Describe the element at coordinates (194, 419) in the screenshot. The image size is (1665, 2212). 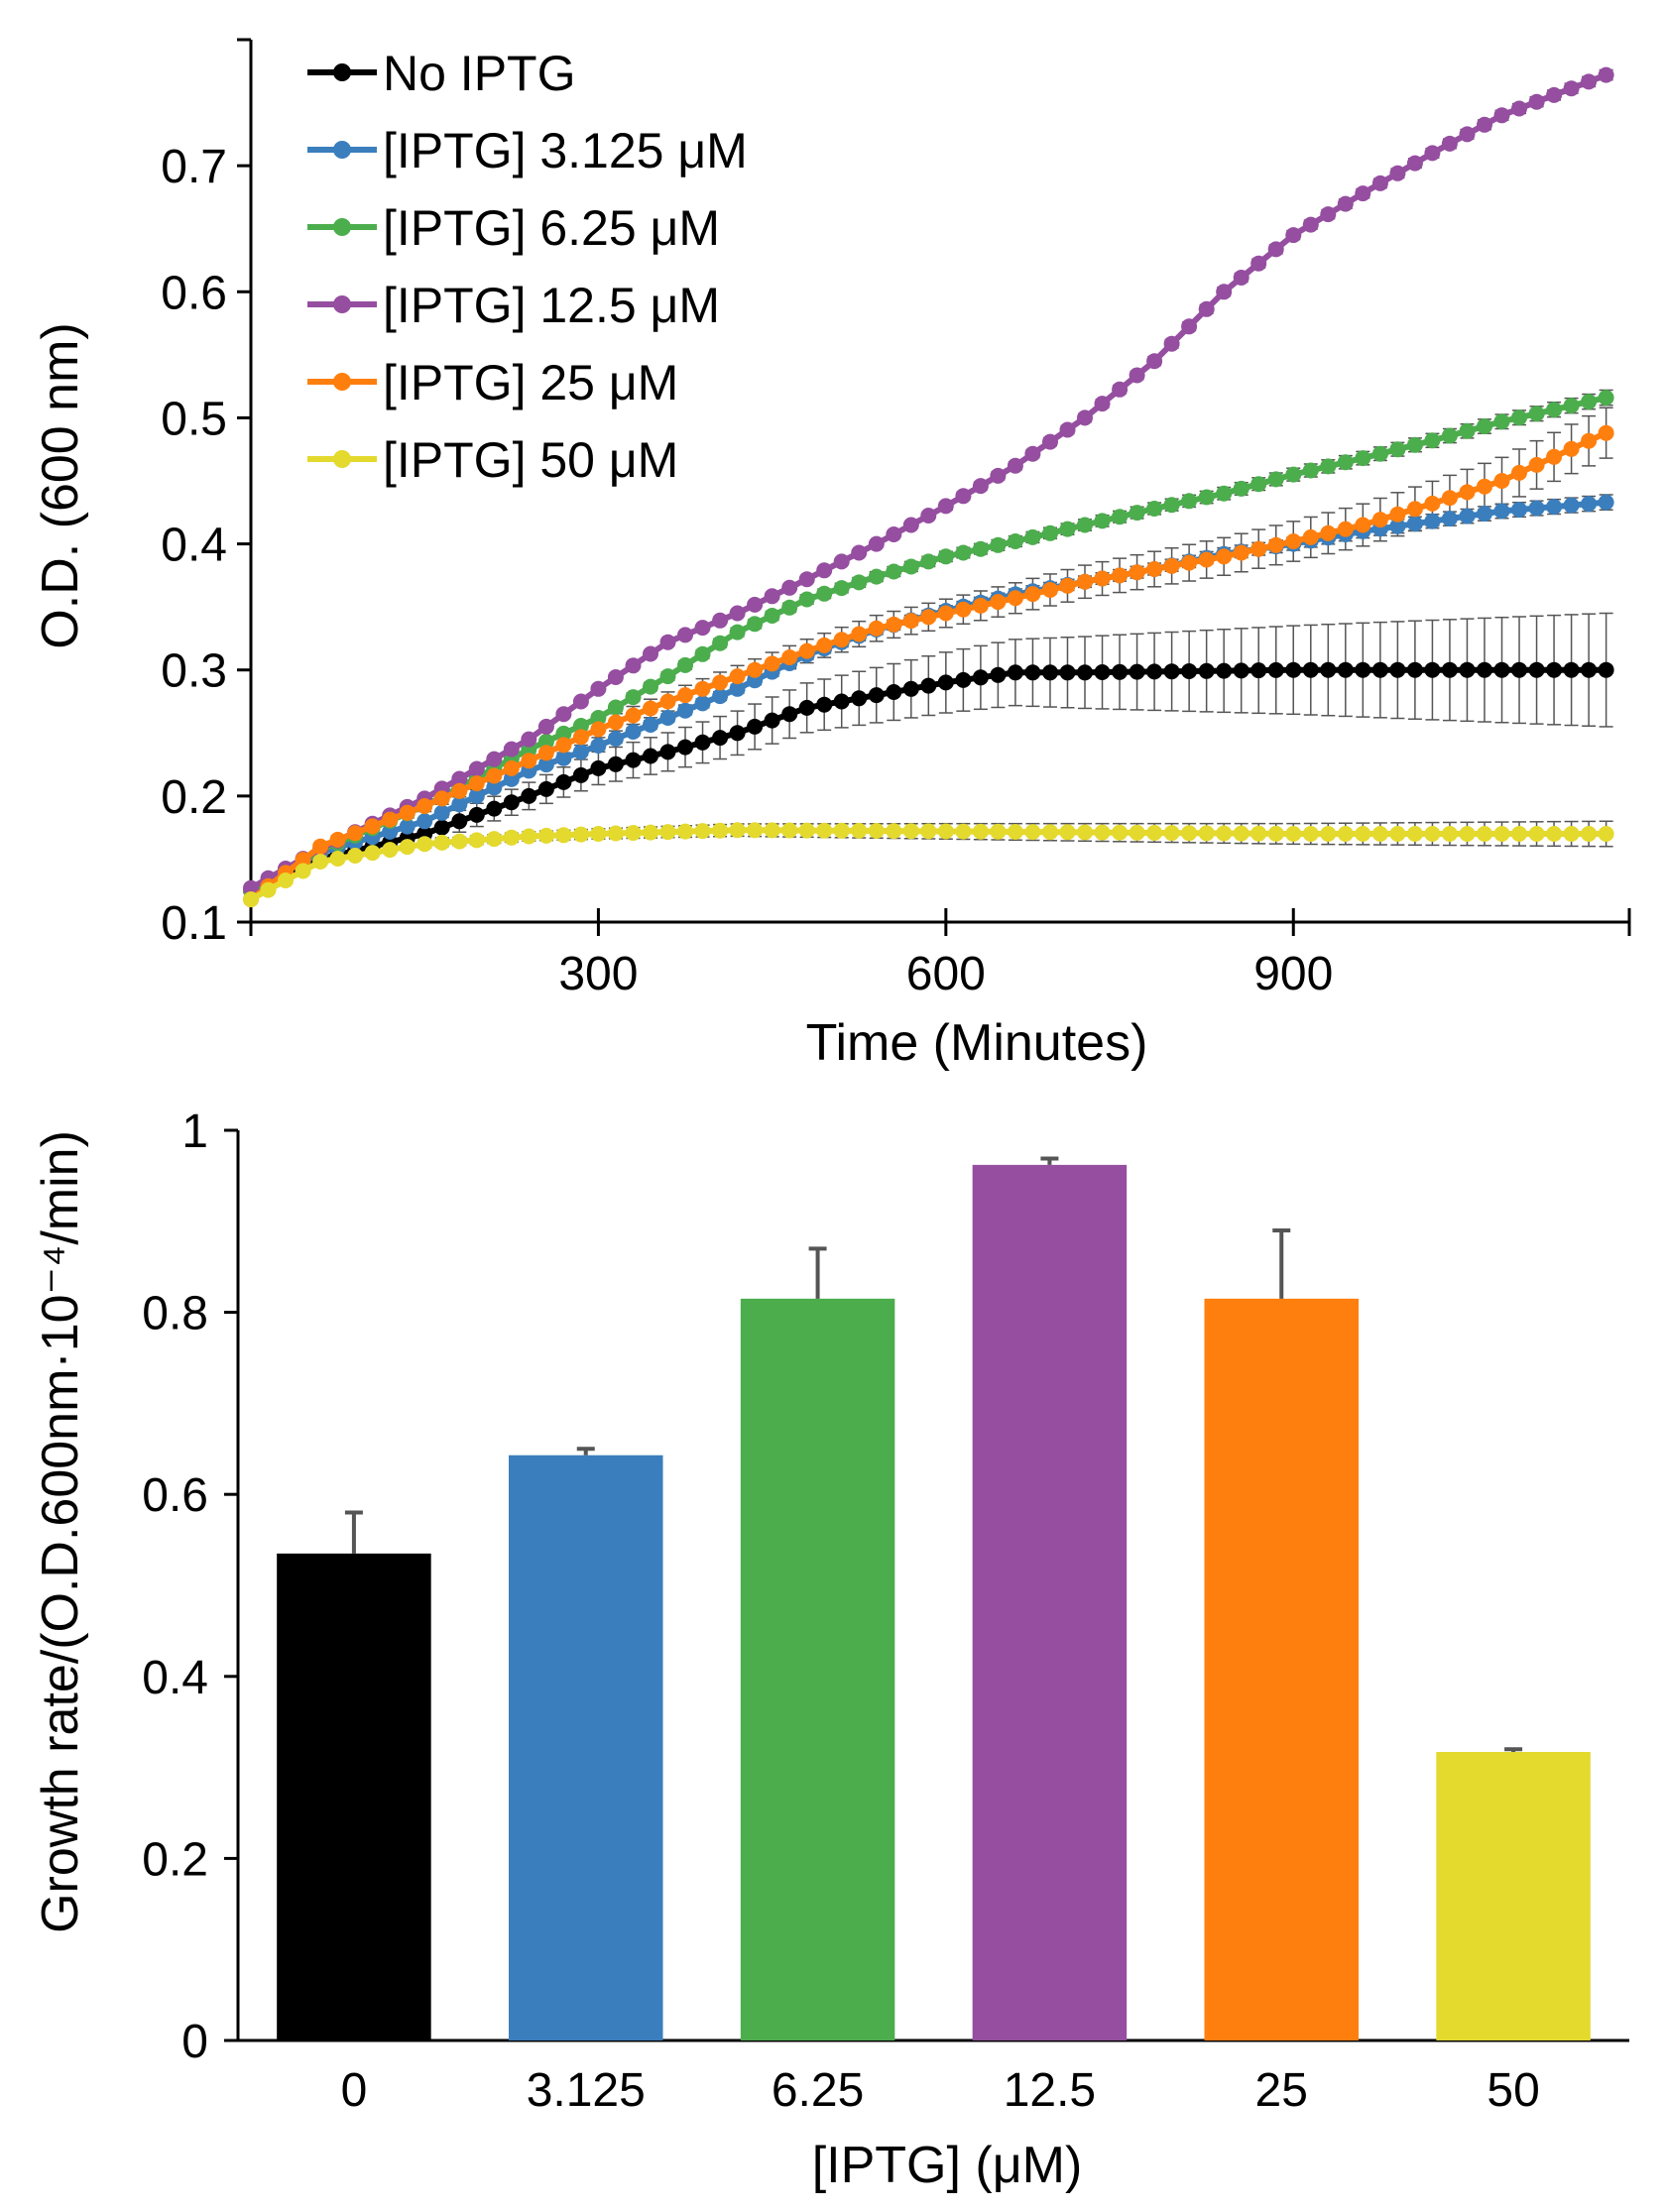
I see `line-chart-y-tick-label: 0.5` at that location.